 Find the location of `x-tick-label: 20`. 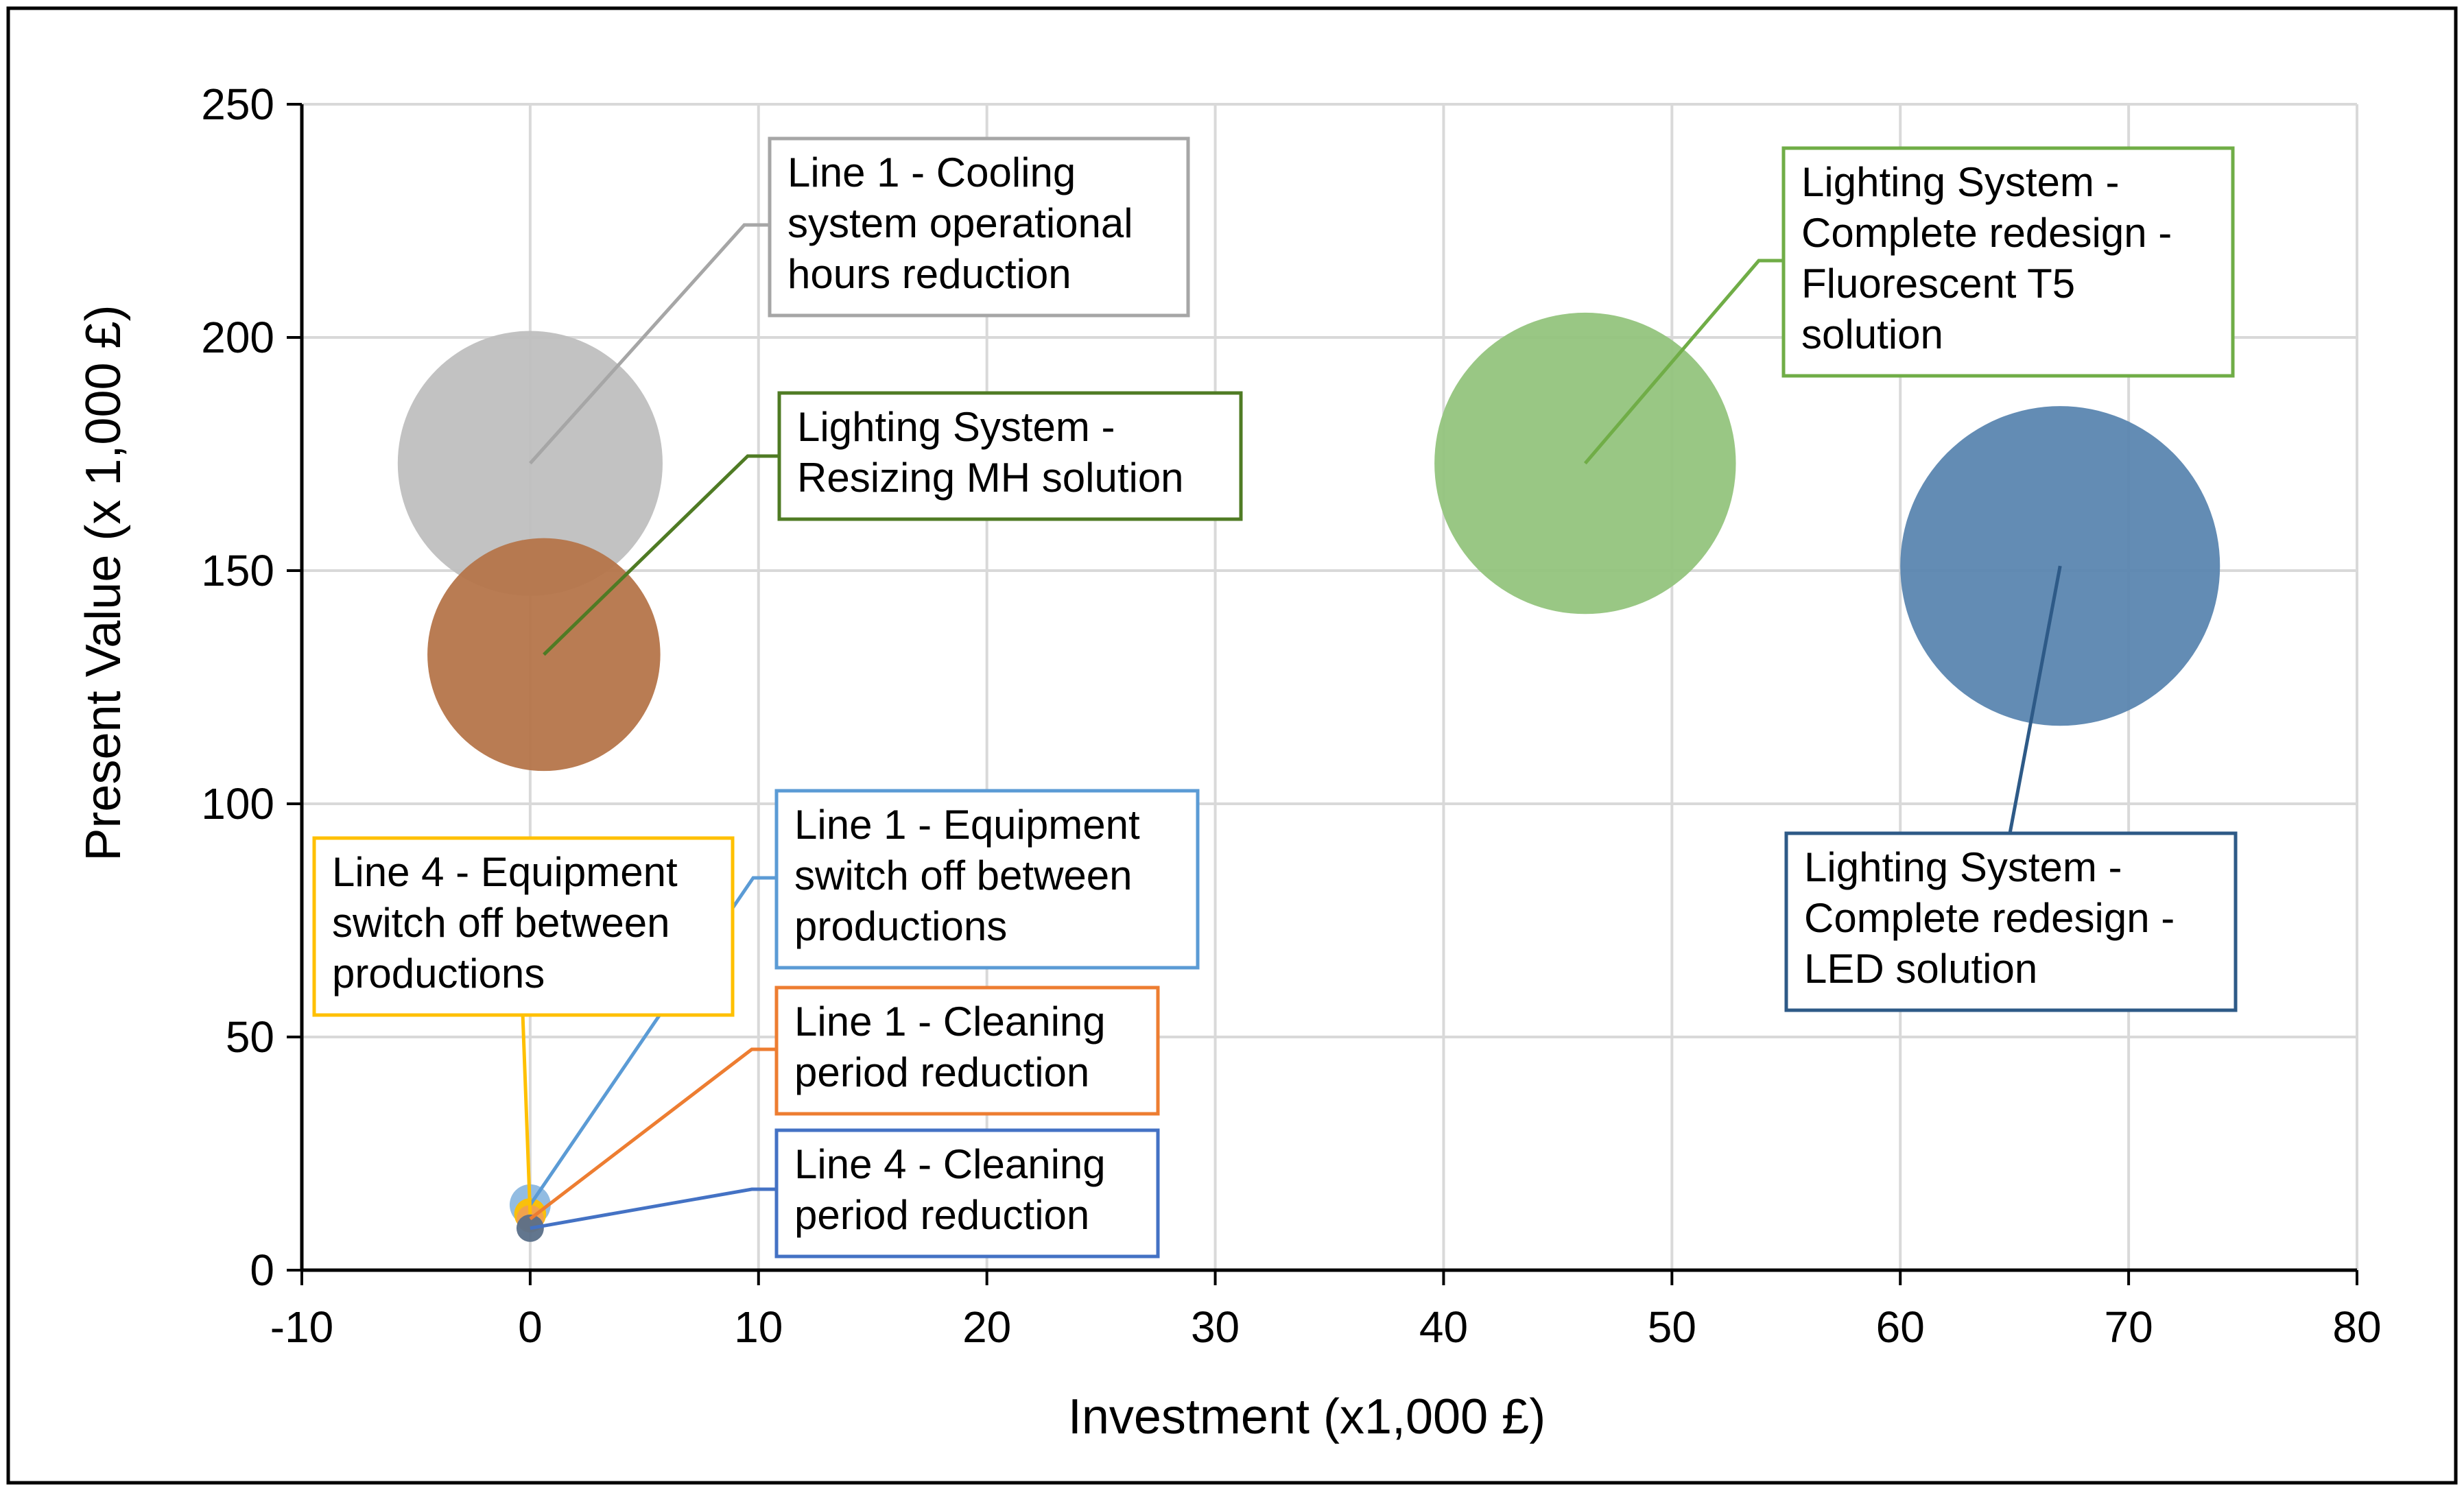

x-tick-label: 20 is located at coordinates (987, 1327).